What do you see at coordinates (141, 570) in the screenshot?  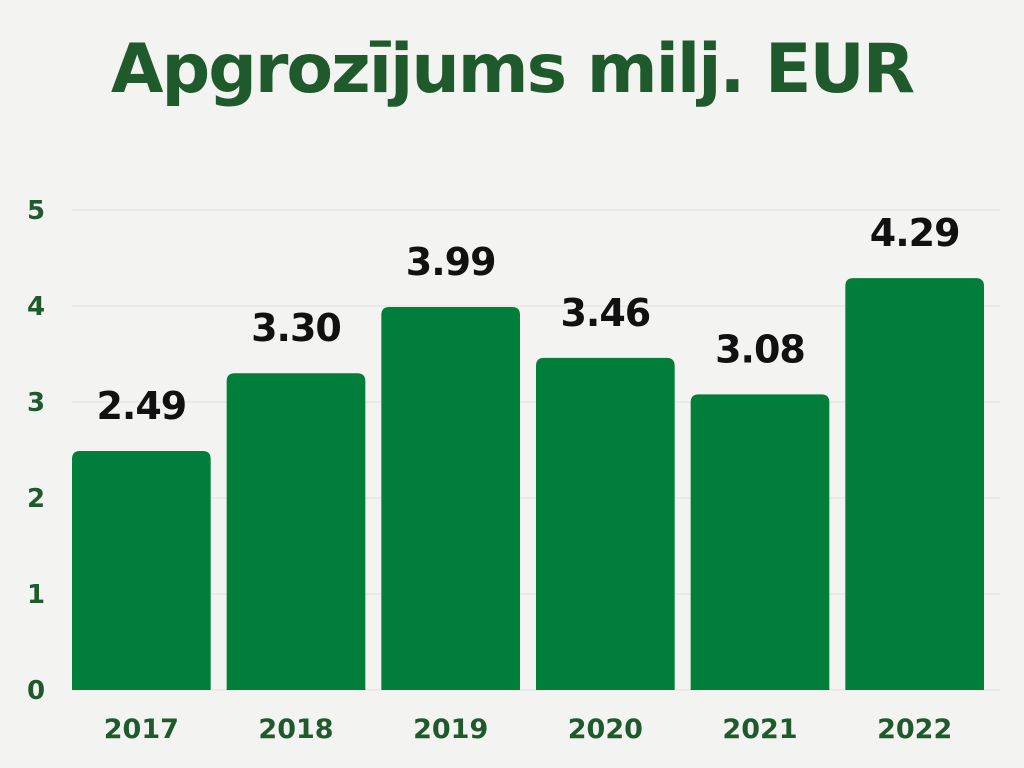 I see `bar-2017` at bounding box center [141, 570].